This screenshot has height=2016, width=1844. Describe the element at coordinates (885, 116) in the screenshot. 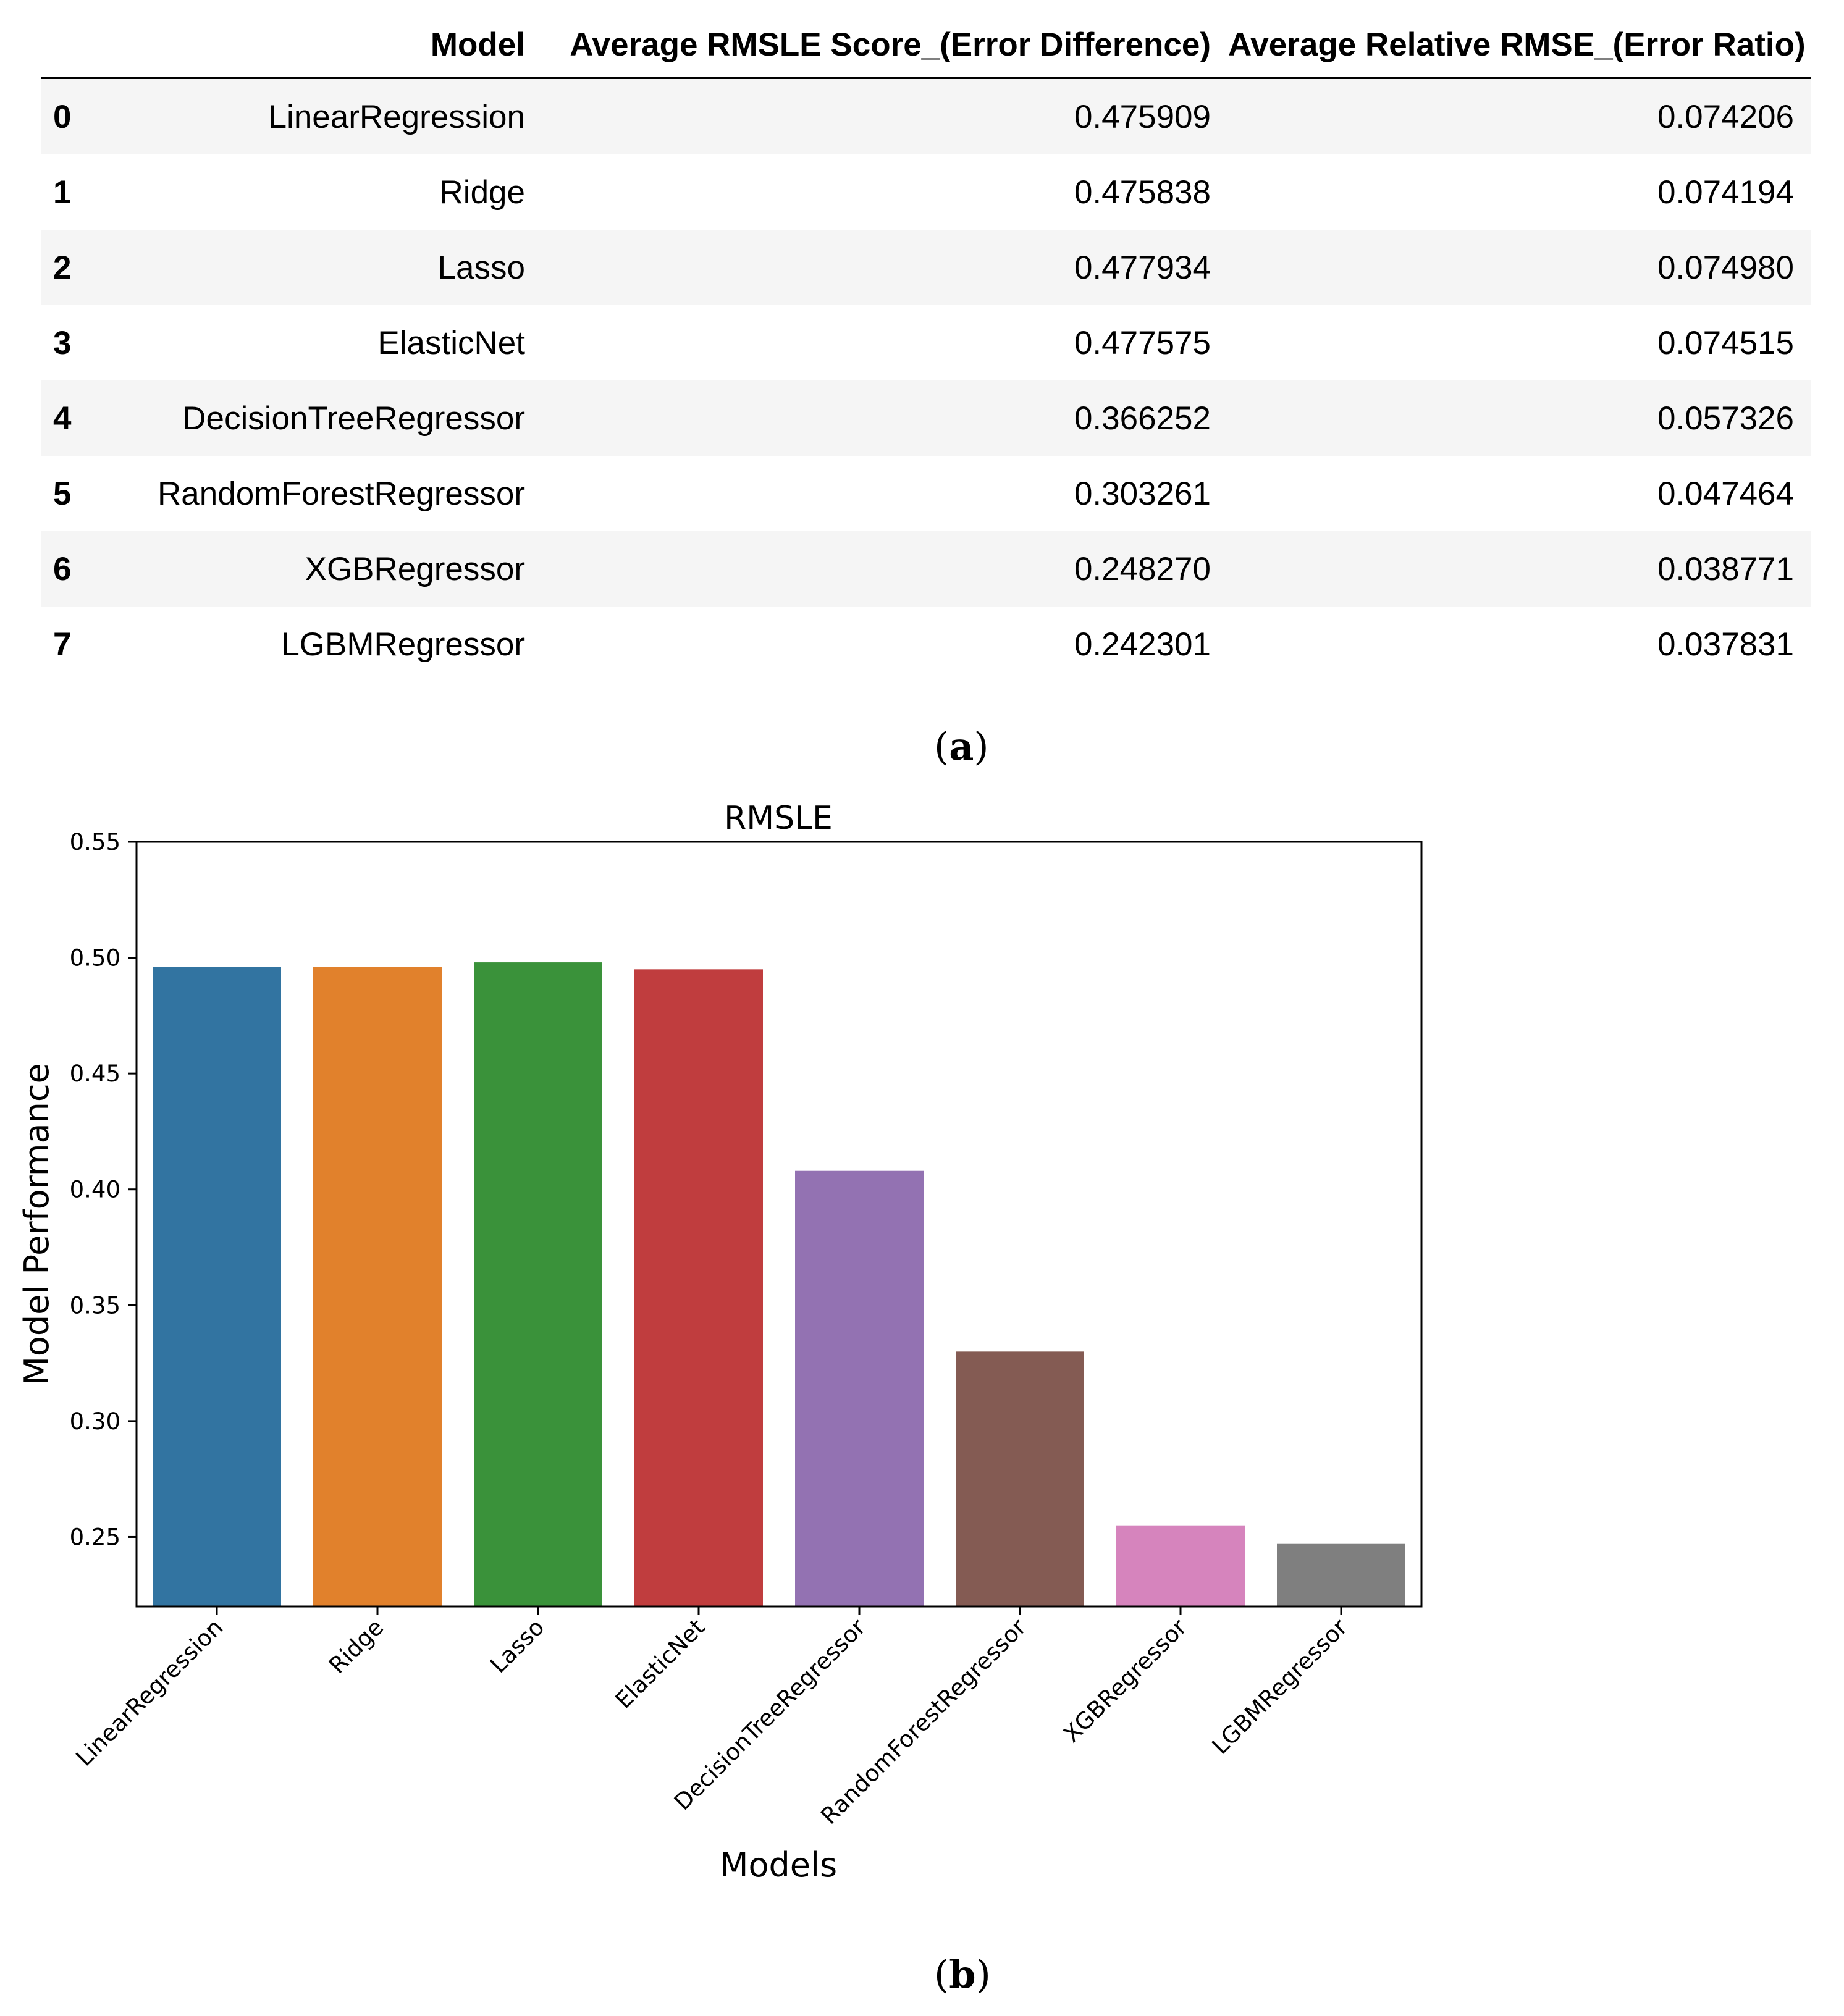

I see `row-rmsle: 0.475909` at that location.